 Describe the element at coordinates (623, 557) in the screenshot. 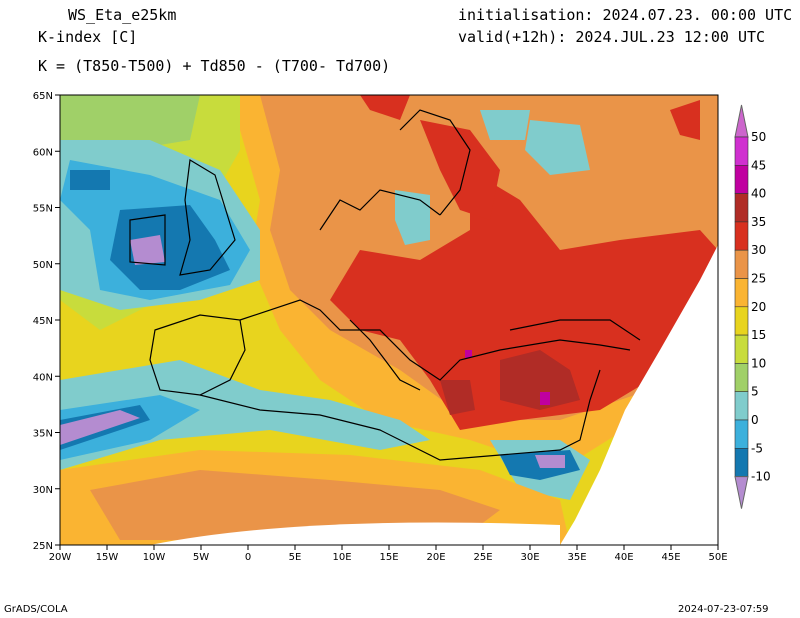

I see `lon-label: 40E` at that location.